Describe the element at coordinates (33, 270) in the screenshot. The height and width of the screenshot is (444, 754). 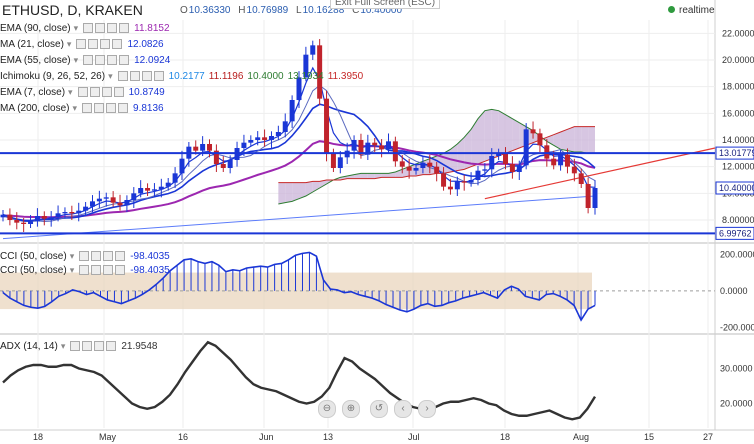
I see `cci-name: CCI (50, close)` at that location.